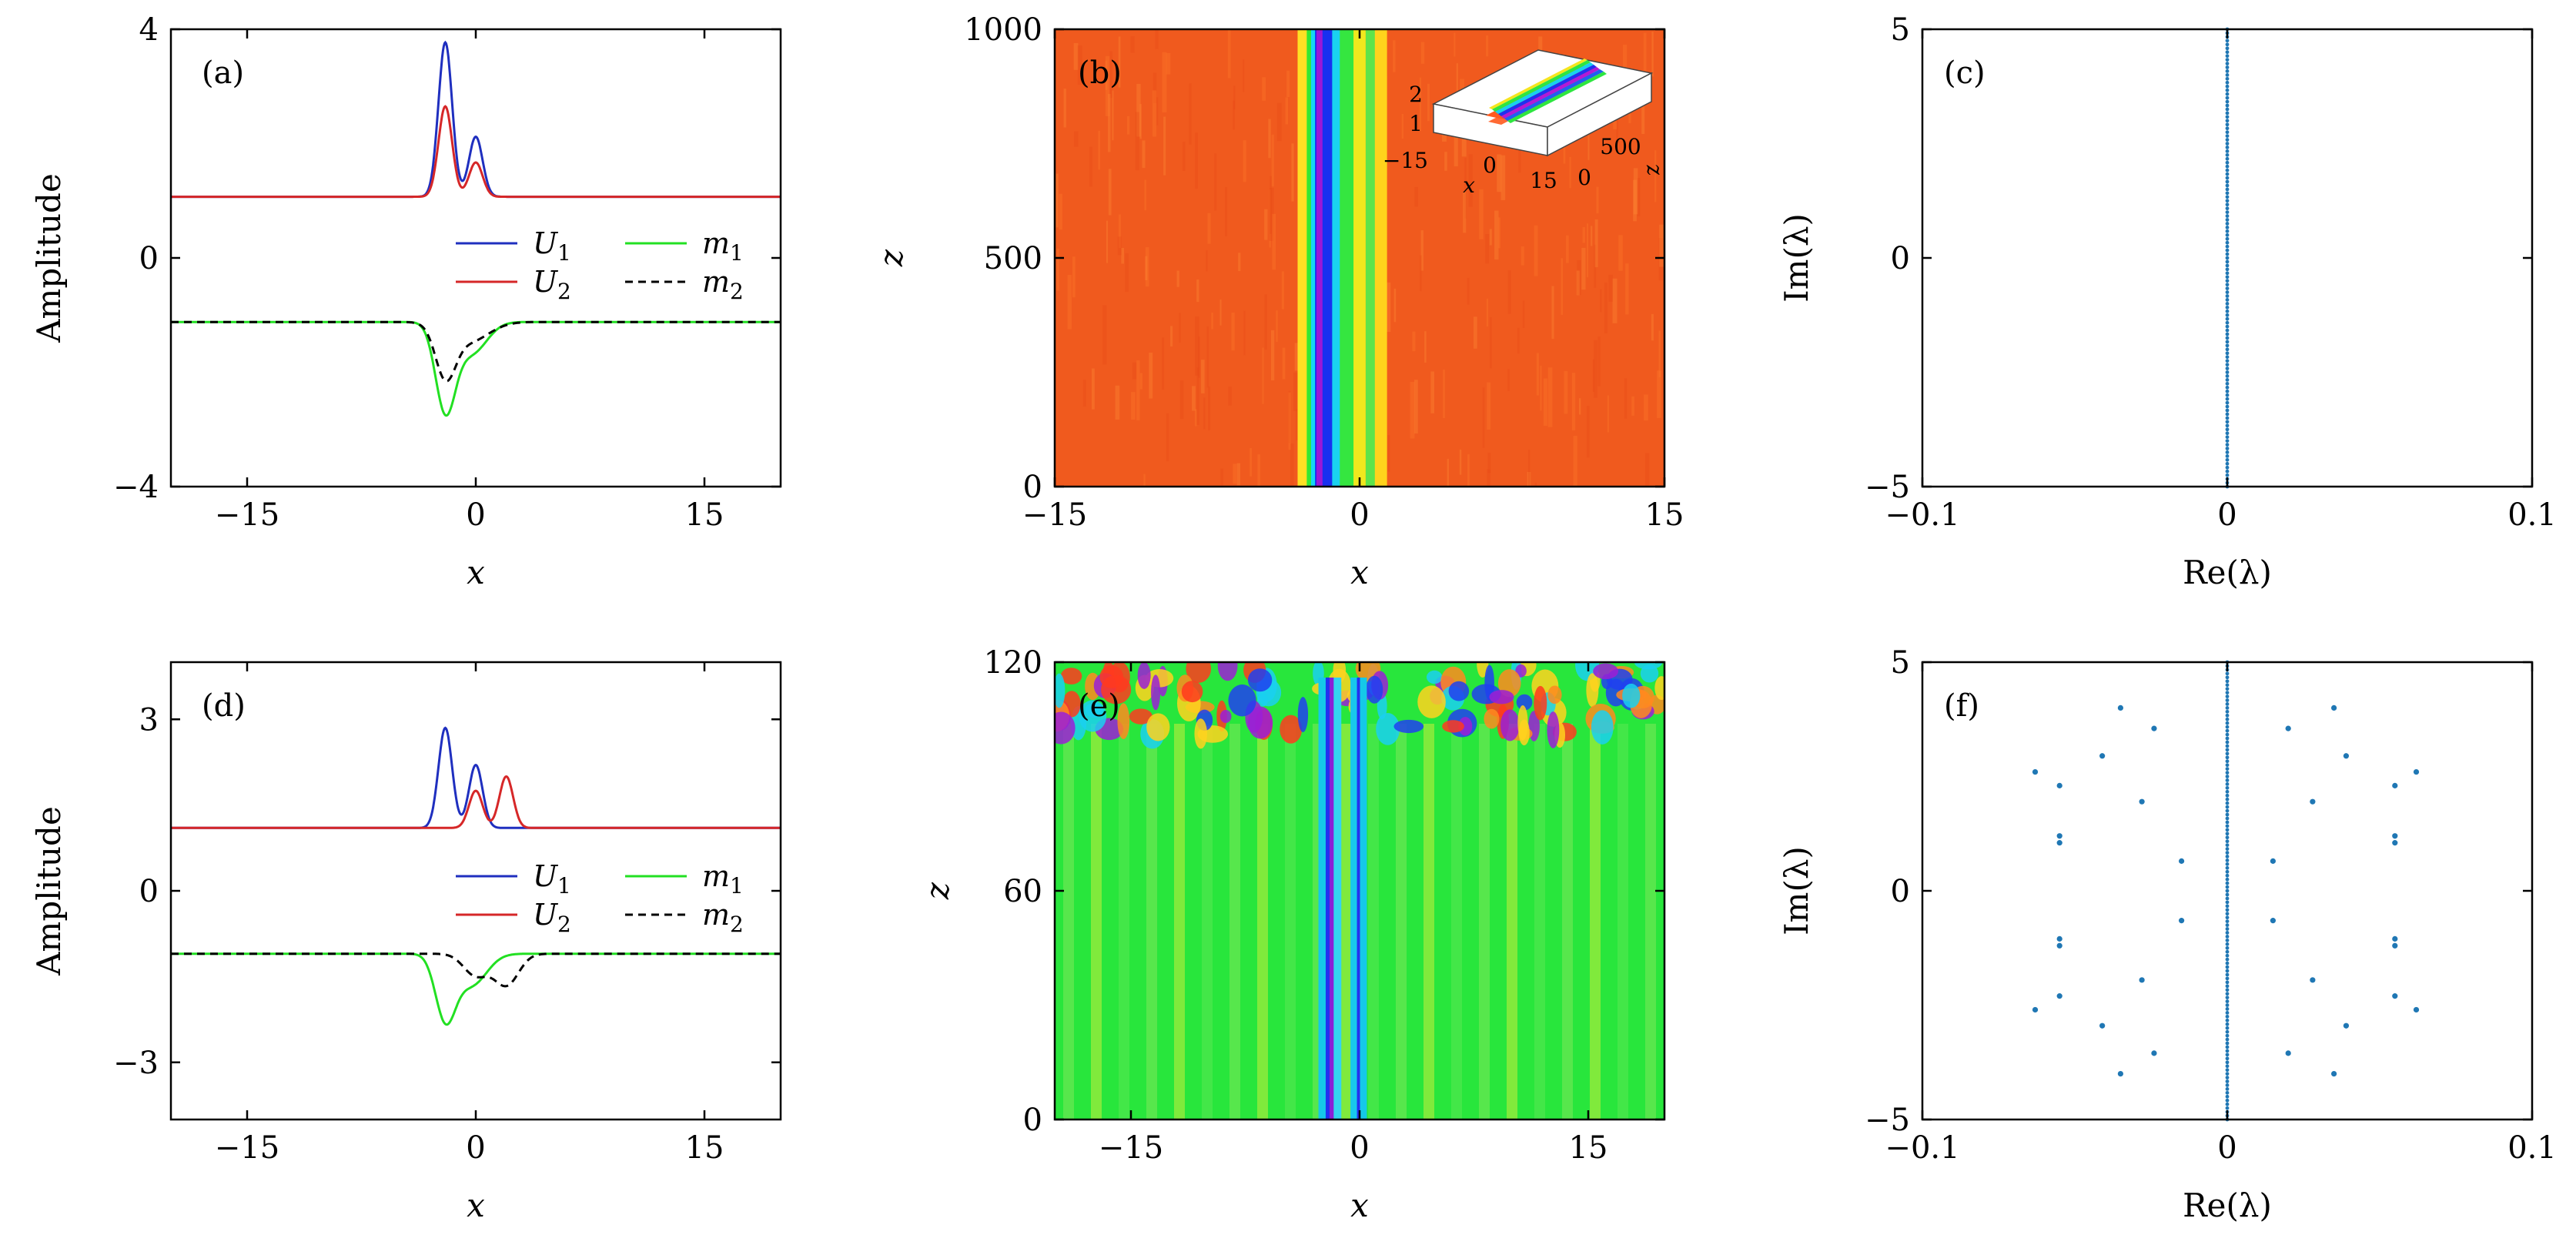 The width and height of the screenshot is (2576, 1235). What do you see at coordinates (1797, 258) in the screenshot?
I see `panel-c-ylabel: Im(λ)` at bounding box center [1797, 258].